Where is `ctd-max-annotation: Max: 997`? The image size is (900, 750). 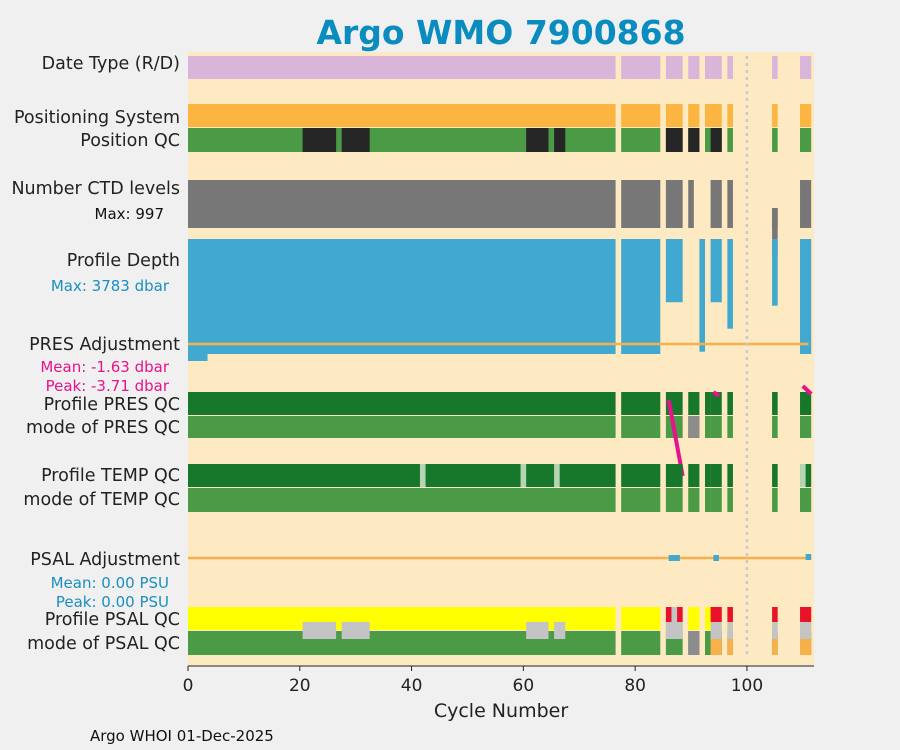
ctd-max-annotation: Max: 997 is located at coordinates (129, 214).